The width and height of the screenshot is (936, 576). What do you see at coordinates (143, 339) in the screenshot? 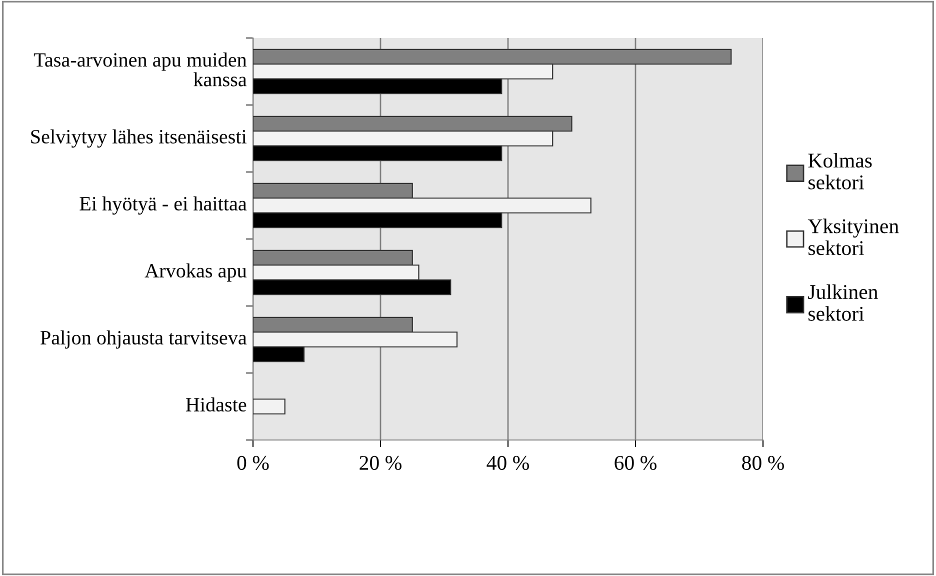
I see `y-tick-label: Paljon ohjausta tarvitseva` at bounding box center [143, 339].